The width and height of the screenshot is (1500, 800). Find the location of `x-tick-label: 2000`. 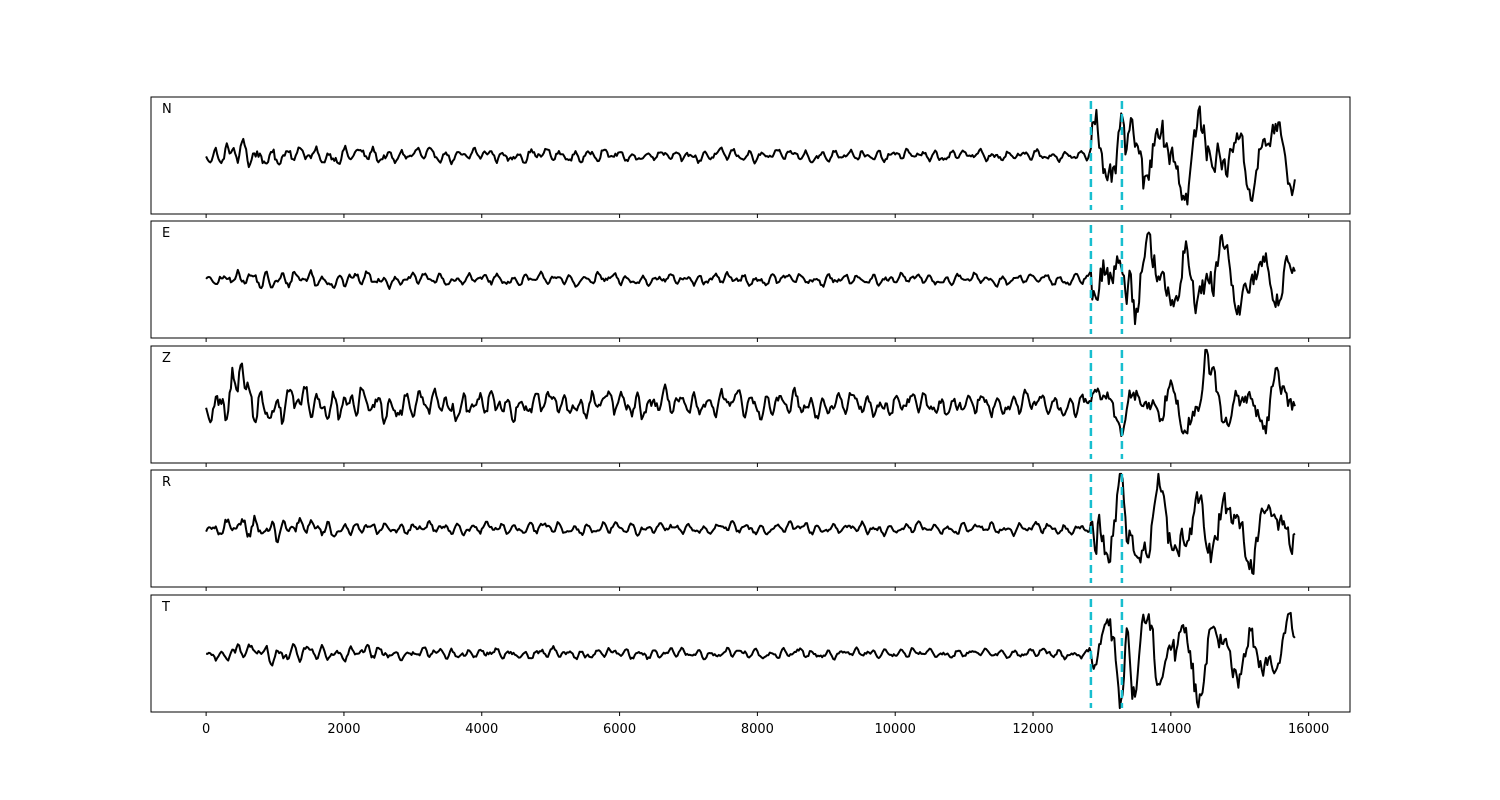

x-tick-label: 2000 is located at coordinates (343, 729).